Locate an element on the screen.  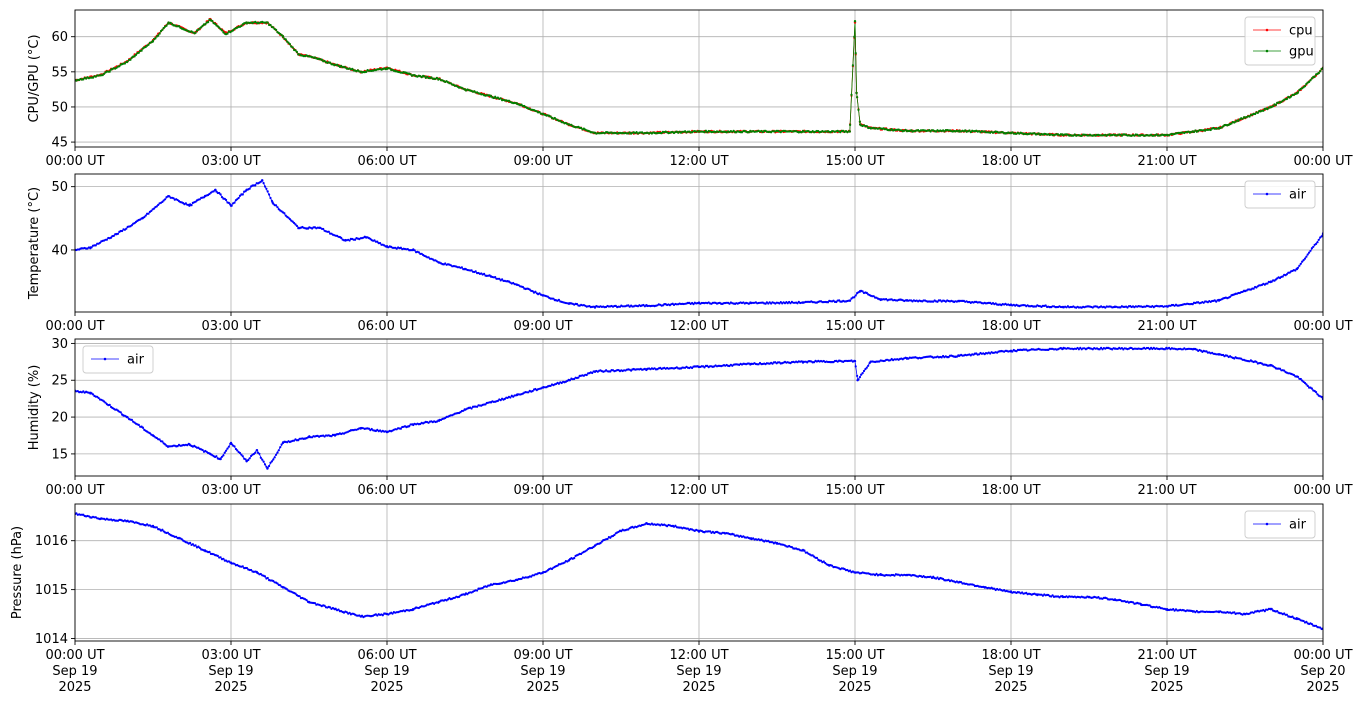
x-tick-label: 09:00 UT is located at coordinates (542, 326).